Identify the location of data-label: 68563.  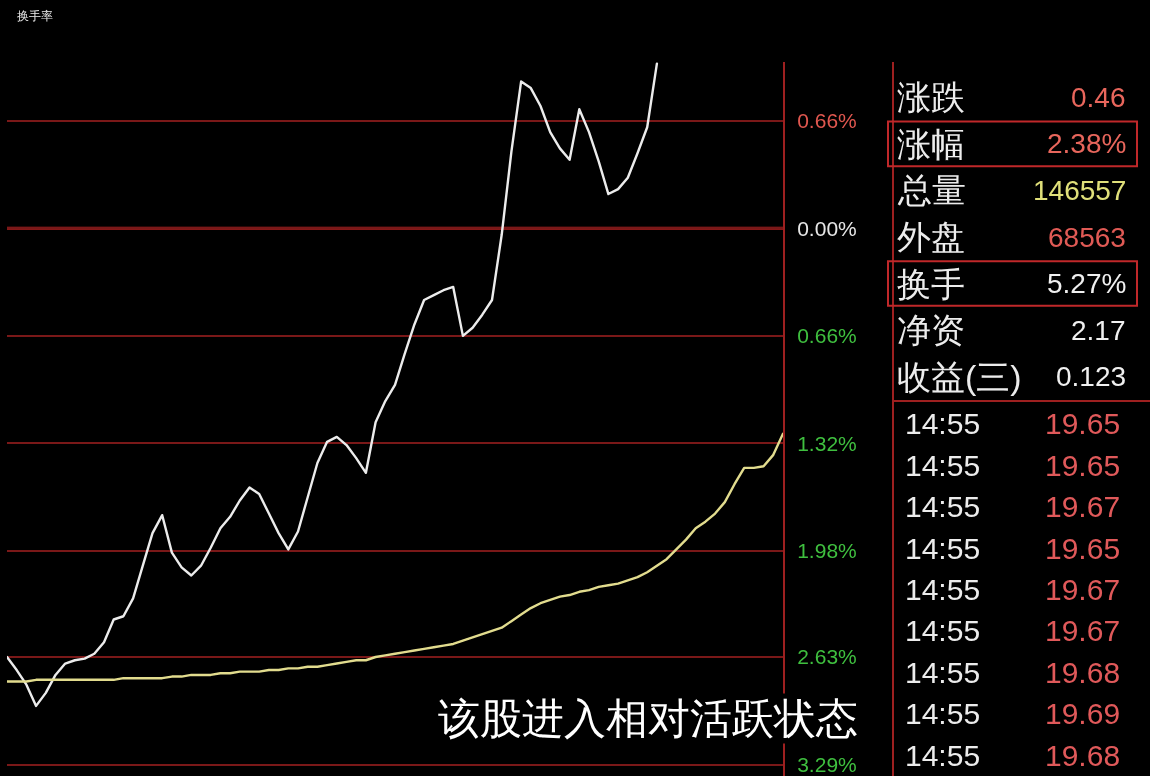
(1087, 237).